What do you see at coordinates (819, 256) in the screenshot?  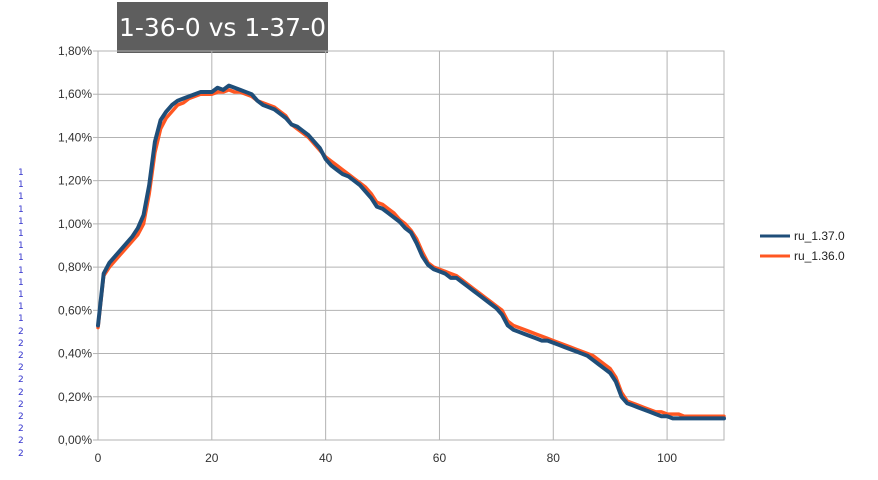 I see `legend-label: ru_1.36.0` at bounding box center [819, 256].